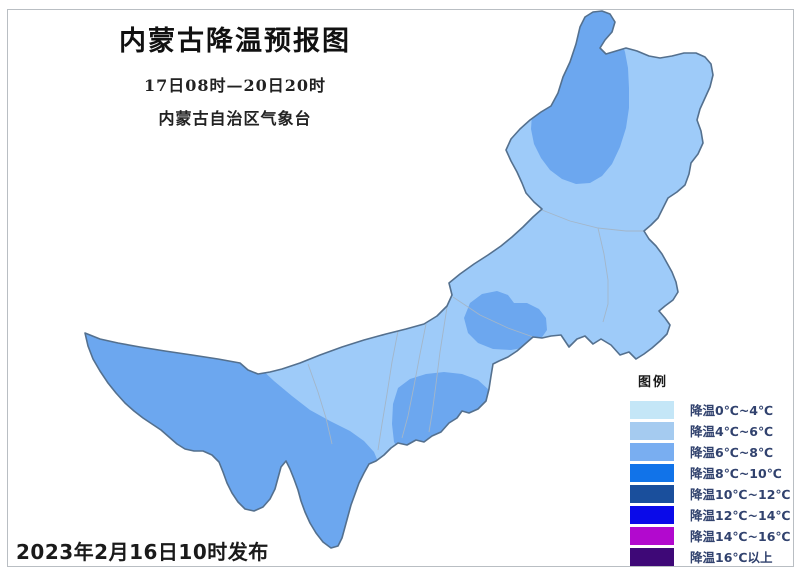 Image resolution: width=800 pixels, height=572 pixels. What do you see at coordinates (652, 556) in the screenshot?
I see `legend-swatch-16-plus` at bounding box center [652, 556].